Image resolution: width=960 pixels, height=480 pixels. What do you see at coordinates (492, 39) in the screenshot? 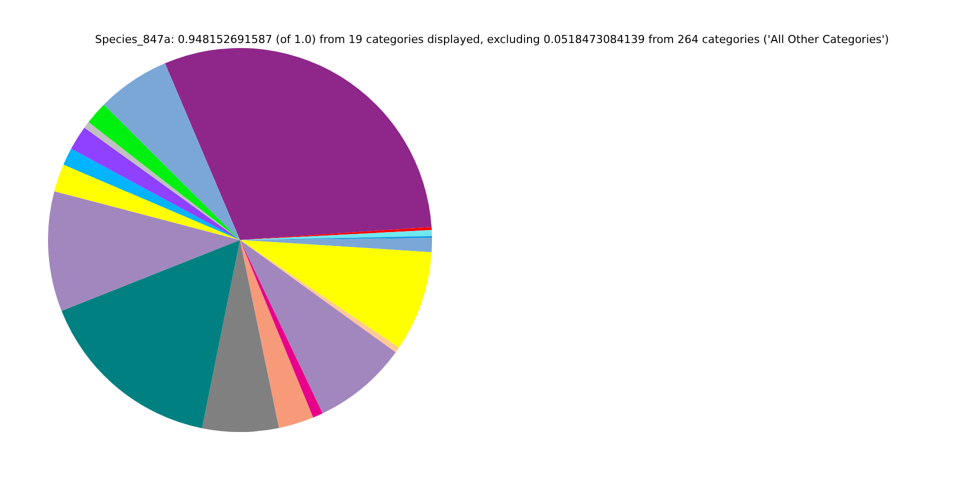
I see `text: Species_847a: 0.948152691587 (of 1.0) from 19 categories displayed, excluding 0.0518473084139 from 264 categories ('All Other Categories')` at bounding box center [492, 39].